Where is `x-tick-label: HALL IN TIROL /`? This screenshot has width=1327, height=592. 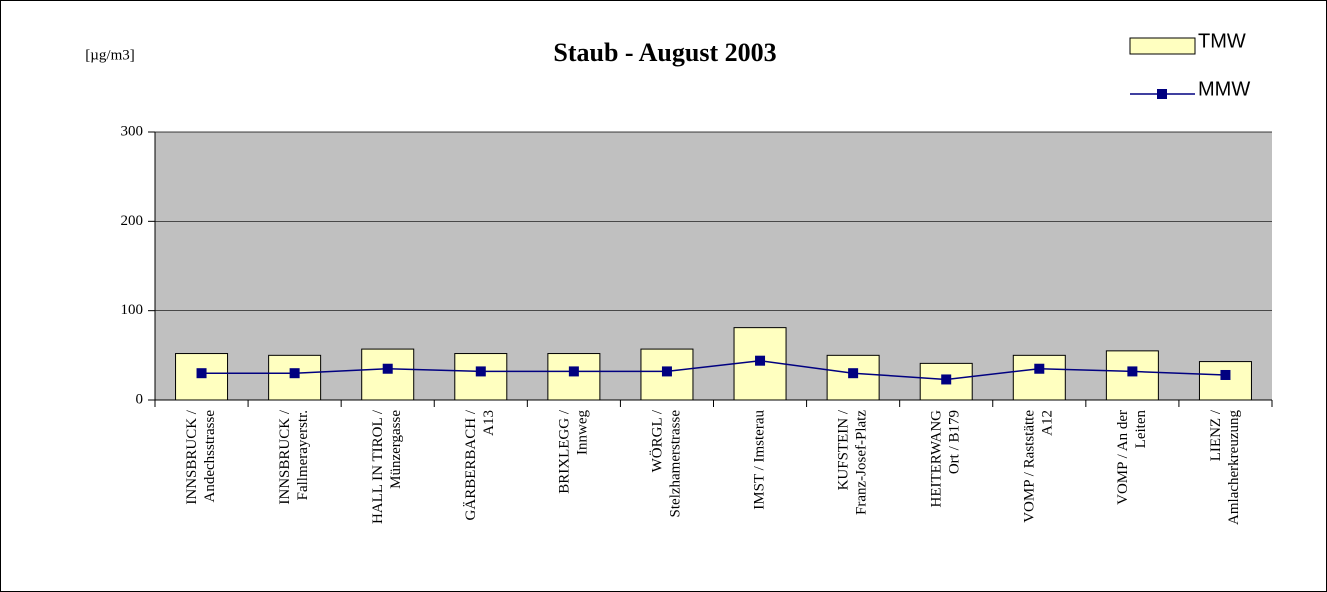
x-tick-label: HALL IN TIROL / is located at coordinates (378, 466).